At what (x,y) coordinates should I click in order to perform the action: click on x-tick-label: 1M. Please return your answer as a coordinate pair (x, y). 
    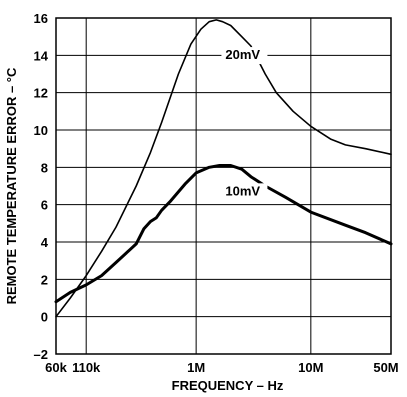
    Looking at the image, I should click on (196, 367).